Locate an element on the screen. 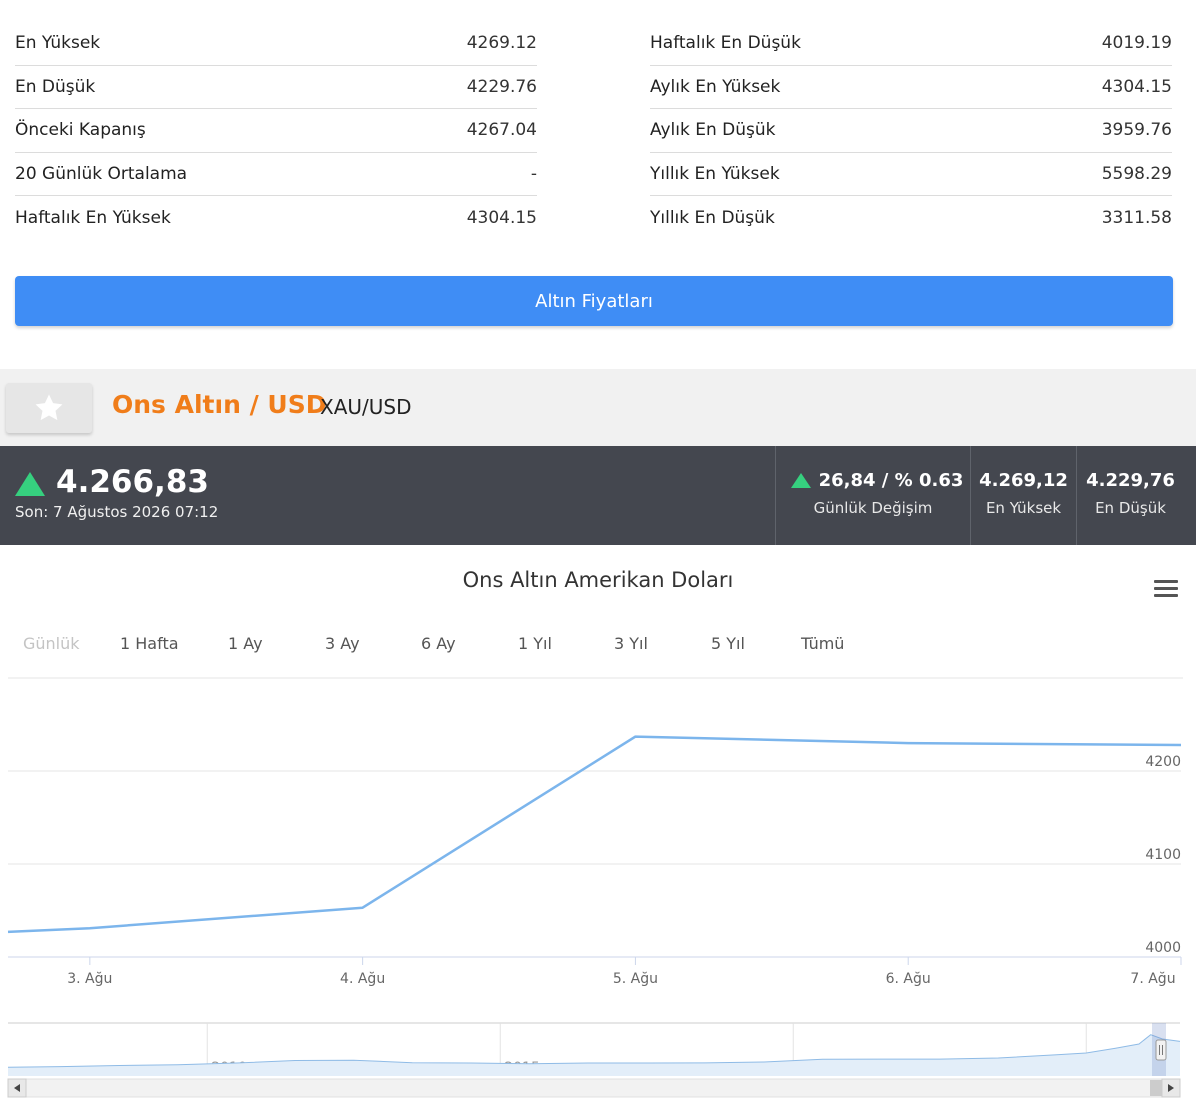  day-low-label: En Düşük is located at coordinates (1130, 508).